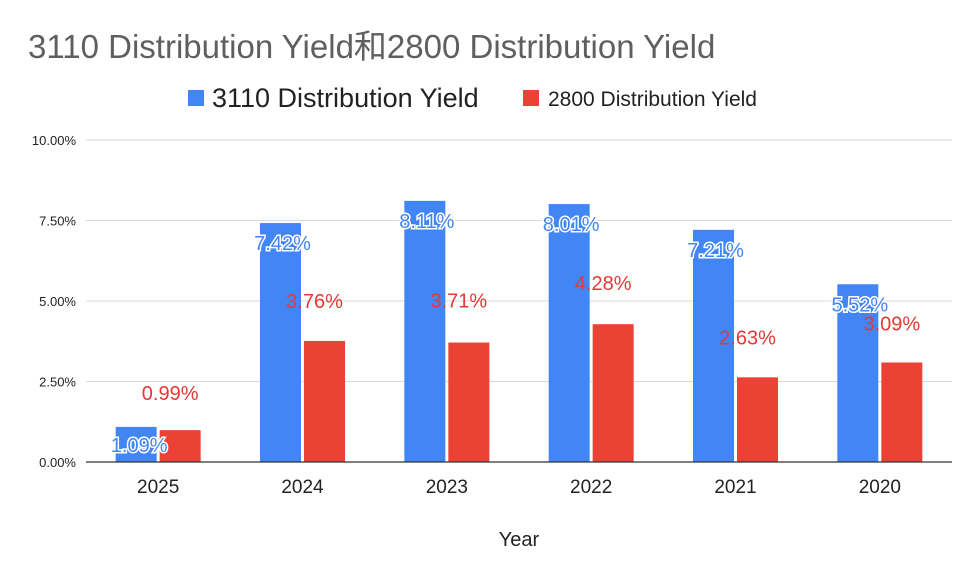 This screenshot has width=980, height=578. I want to click on x-axis-title: Year, so click(519, 540).